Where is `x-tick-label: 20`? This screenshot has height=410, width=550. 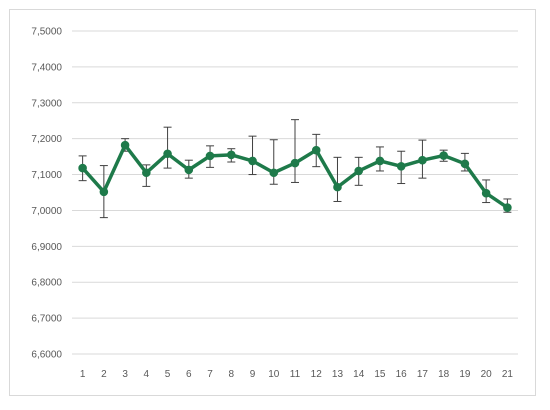
x-tick-label: 20 is located at coordinates (487, 374).